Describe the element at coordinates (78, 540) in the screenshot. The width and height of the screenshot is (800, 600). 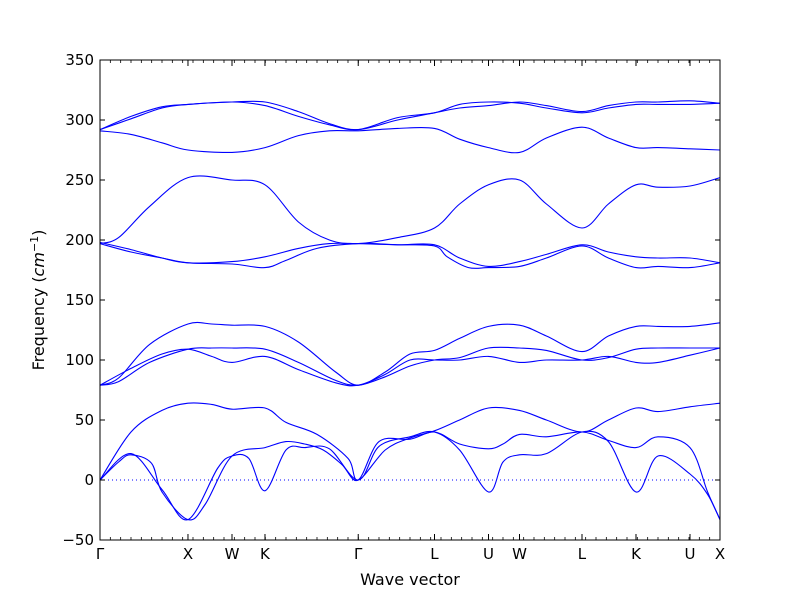
I see `y-tick-label: −50` at that location.